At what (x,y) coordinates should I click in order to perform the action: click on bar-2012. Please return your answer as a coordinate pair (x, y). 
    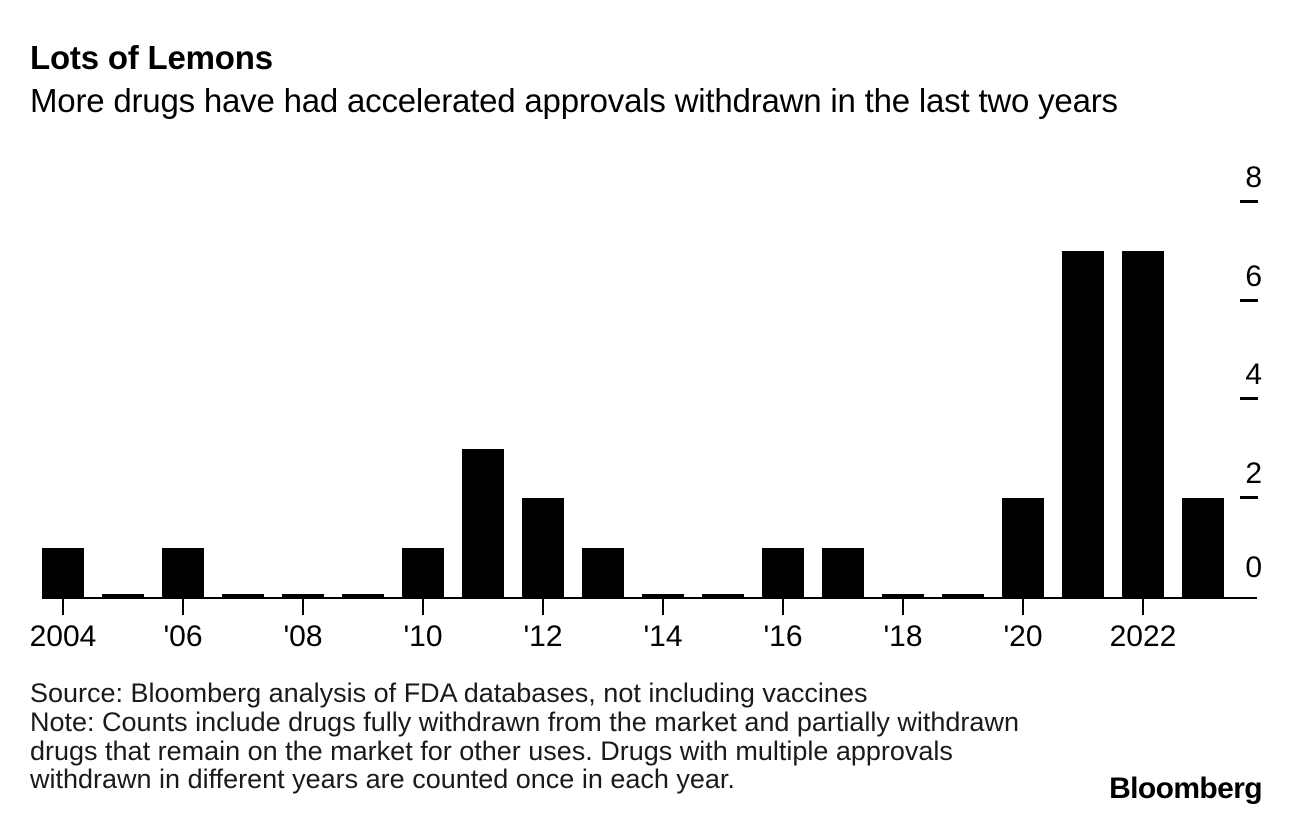
    Looking at the image, I should click on (543, 548).